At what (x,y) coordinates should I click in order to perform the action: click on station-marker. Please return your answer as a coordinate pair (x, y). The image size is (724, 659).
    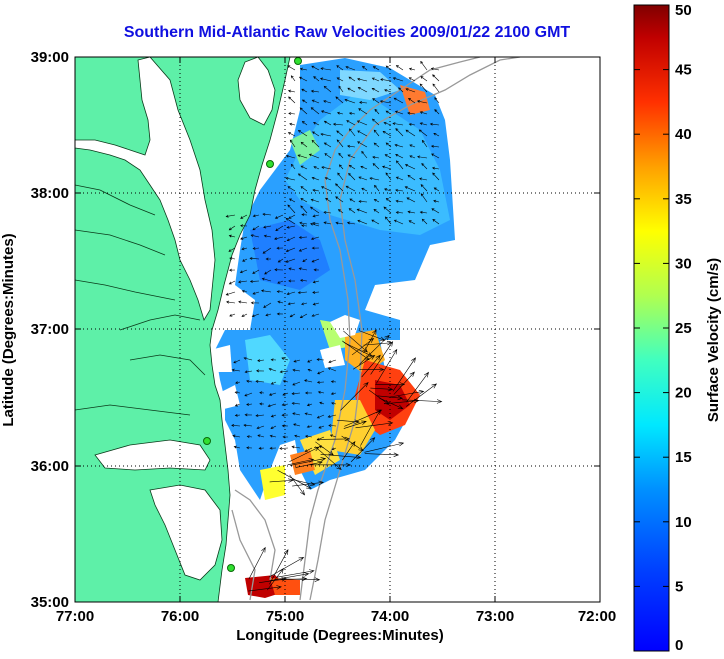
    Looking at the image, I should click on (231, 568).